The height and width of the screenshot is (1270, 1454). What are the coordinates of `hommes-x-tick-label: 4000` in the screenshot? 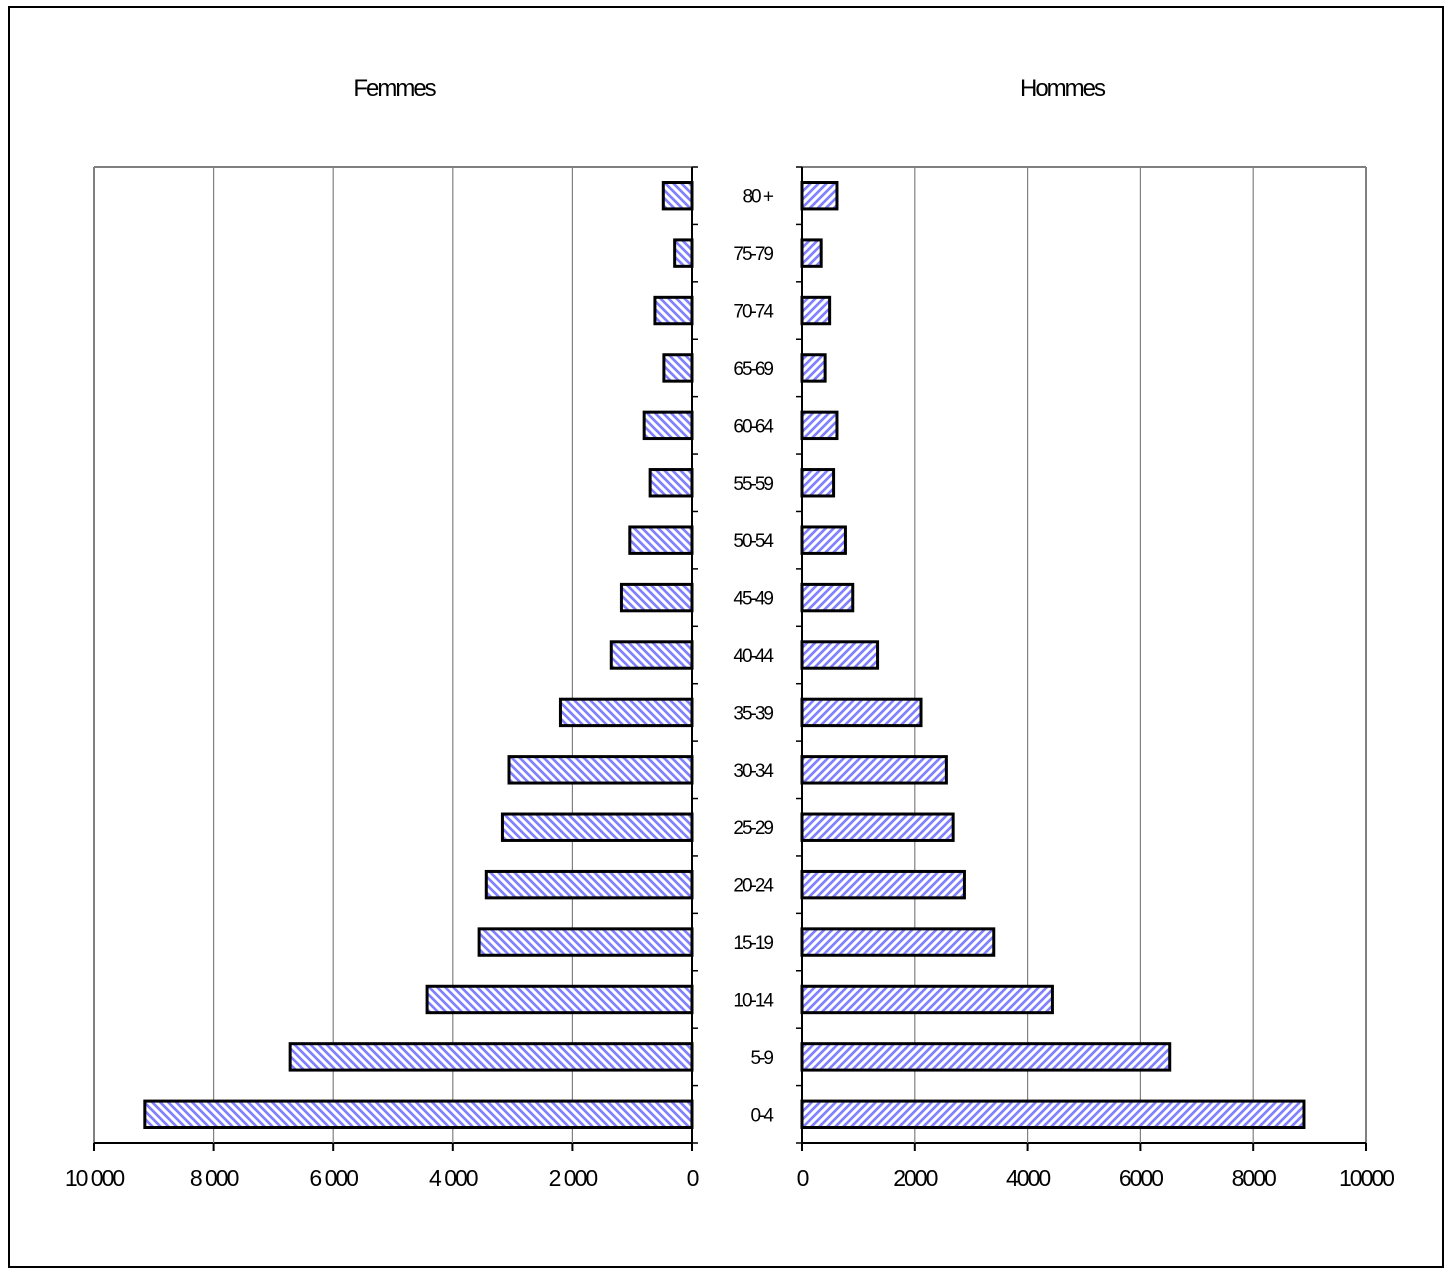 It's located at (1028, 1178).